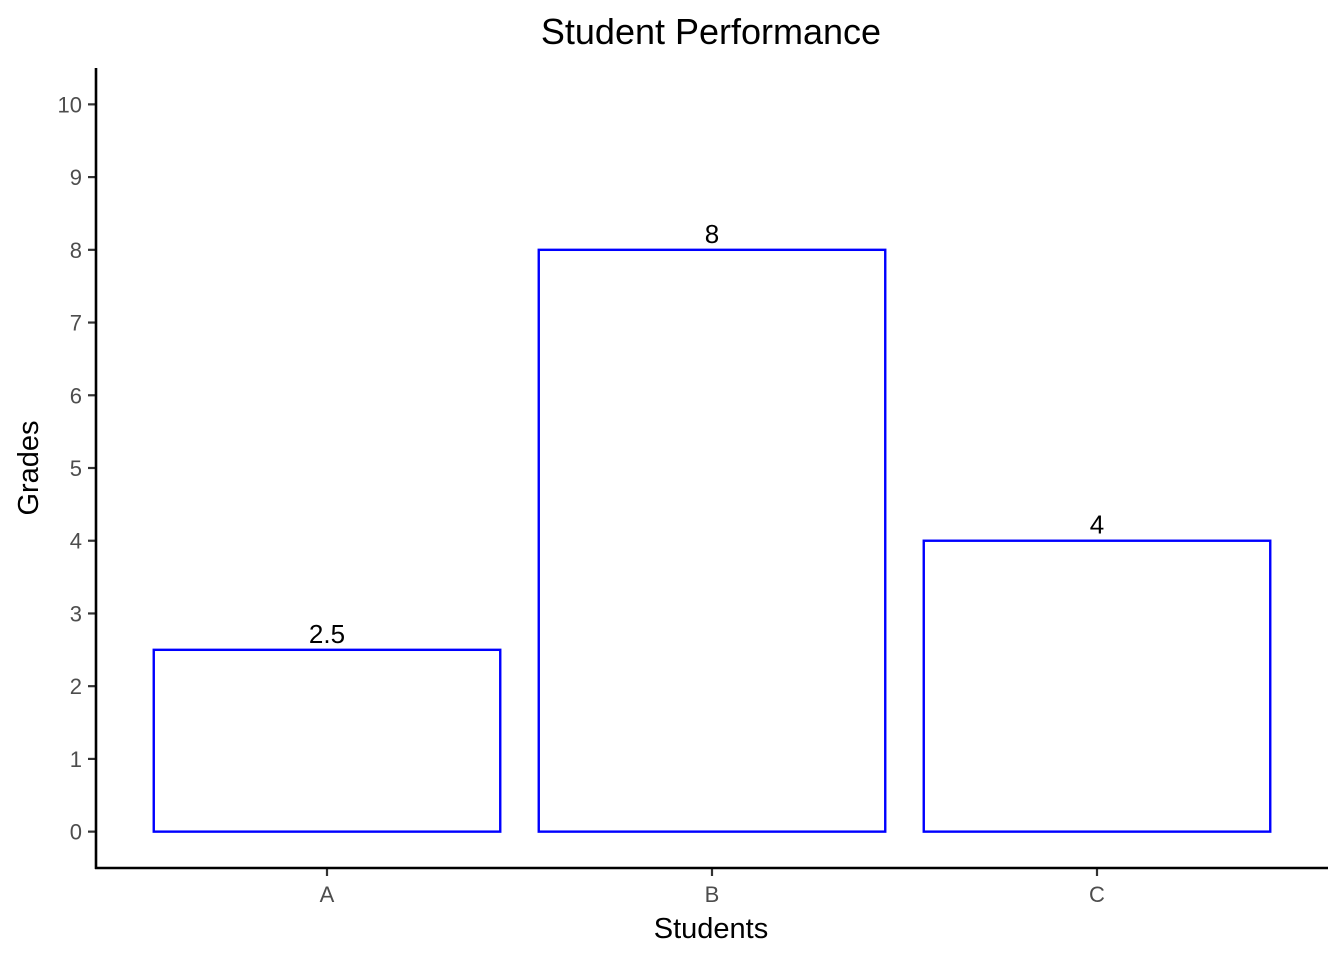 This screenshot has width=1344, height=960. I want to click on x-axis-ticks: A B C, so click(712, 887).